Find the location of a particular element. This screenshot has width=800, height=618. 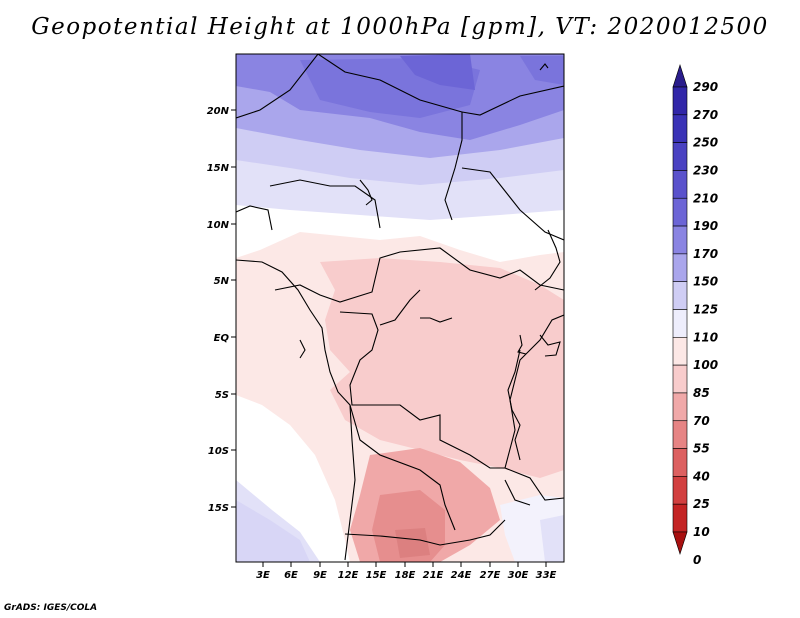

colorbar-label: 190 is located at coordinates (705, 226).